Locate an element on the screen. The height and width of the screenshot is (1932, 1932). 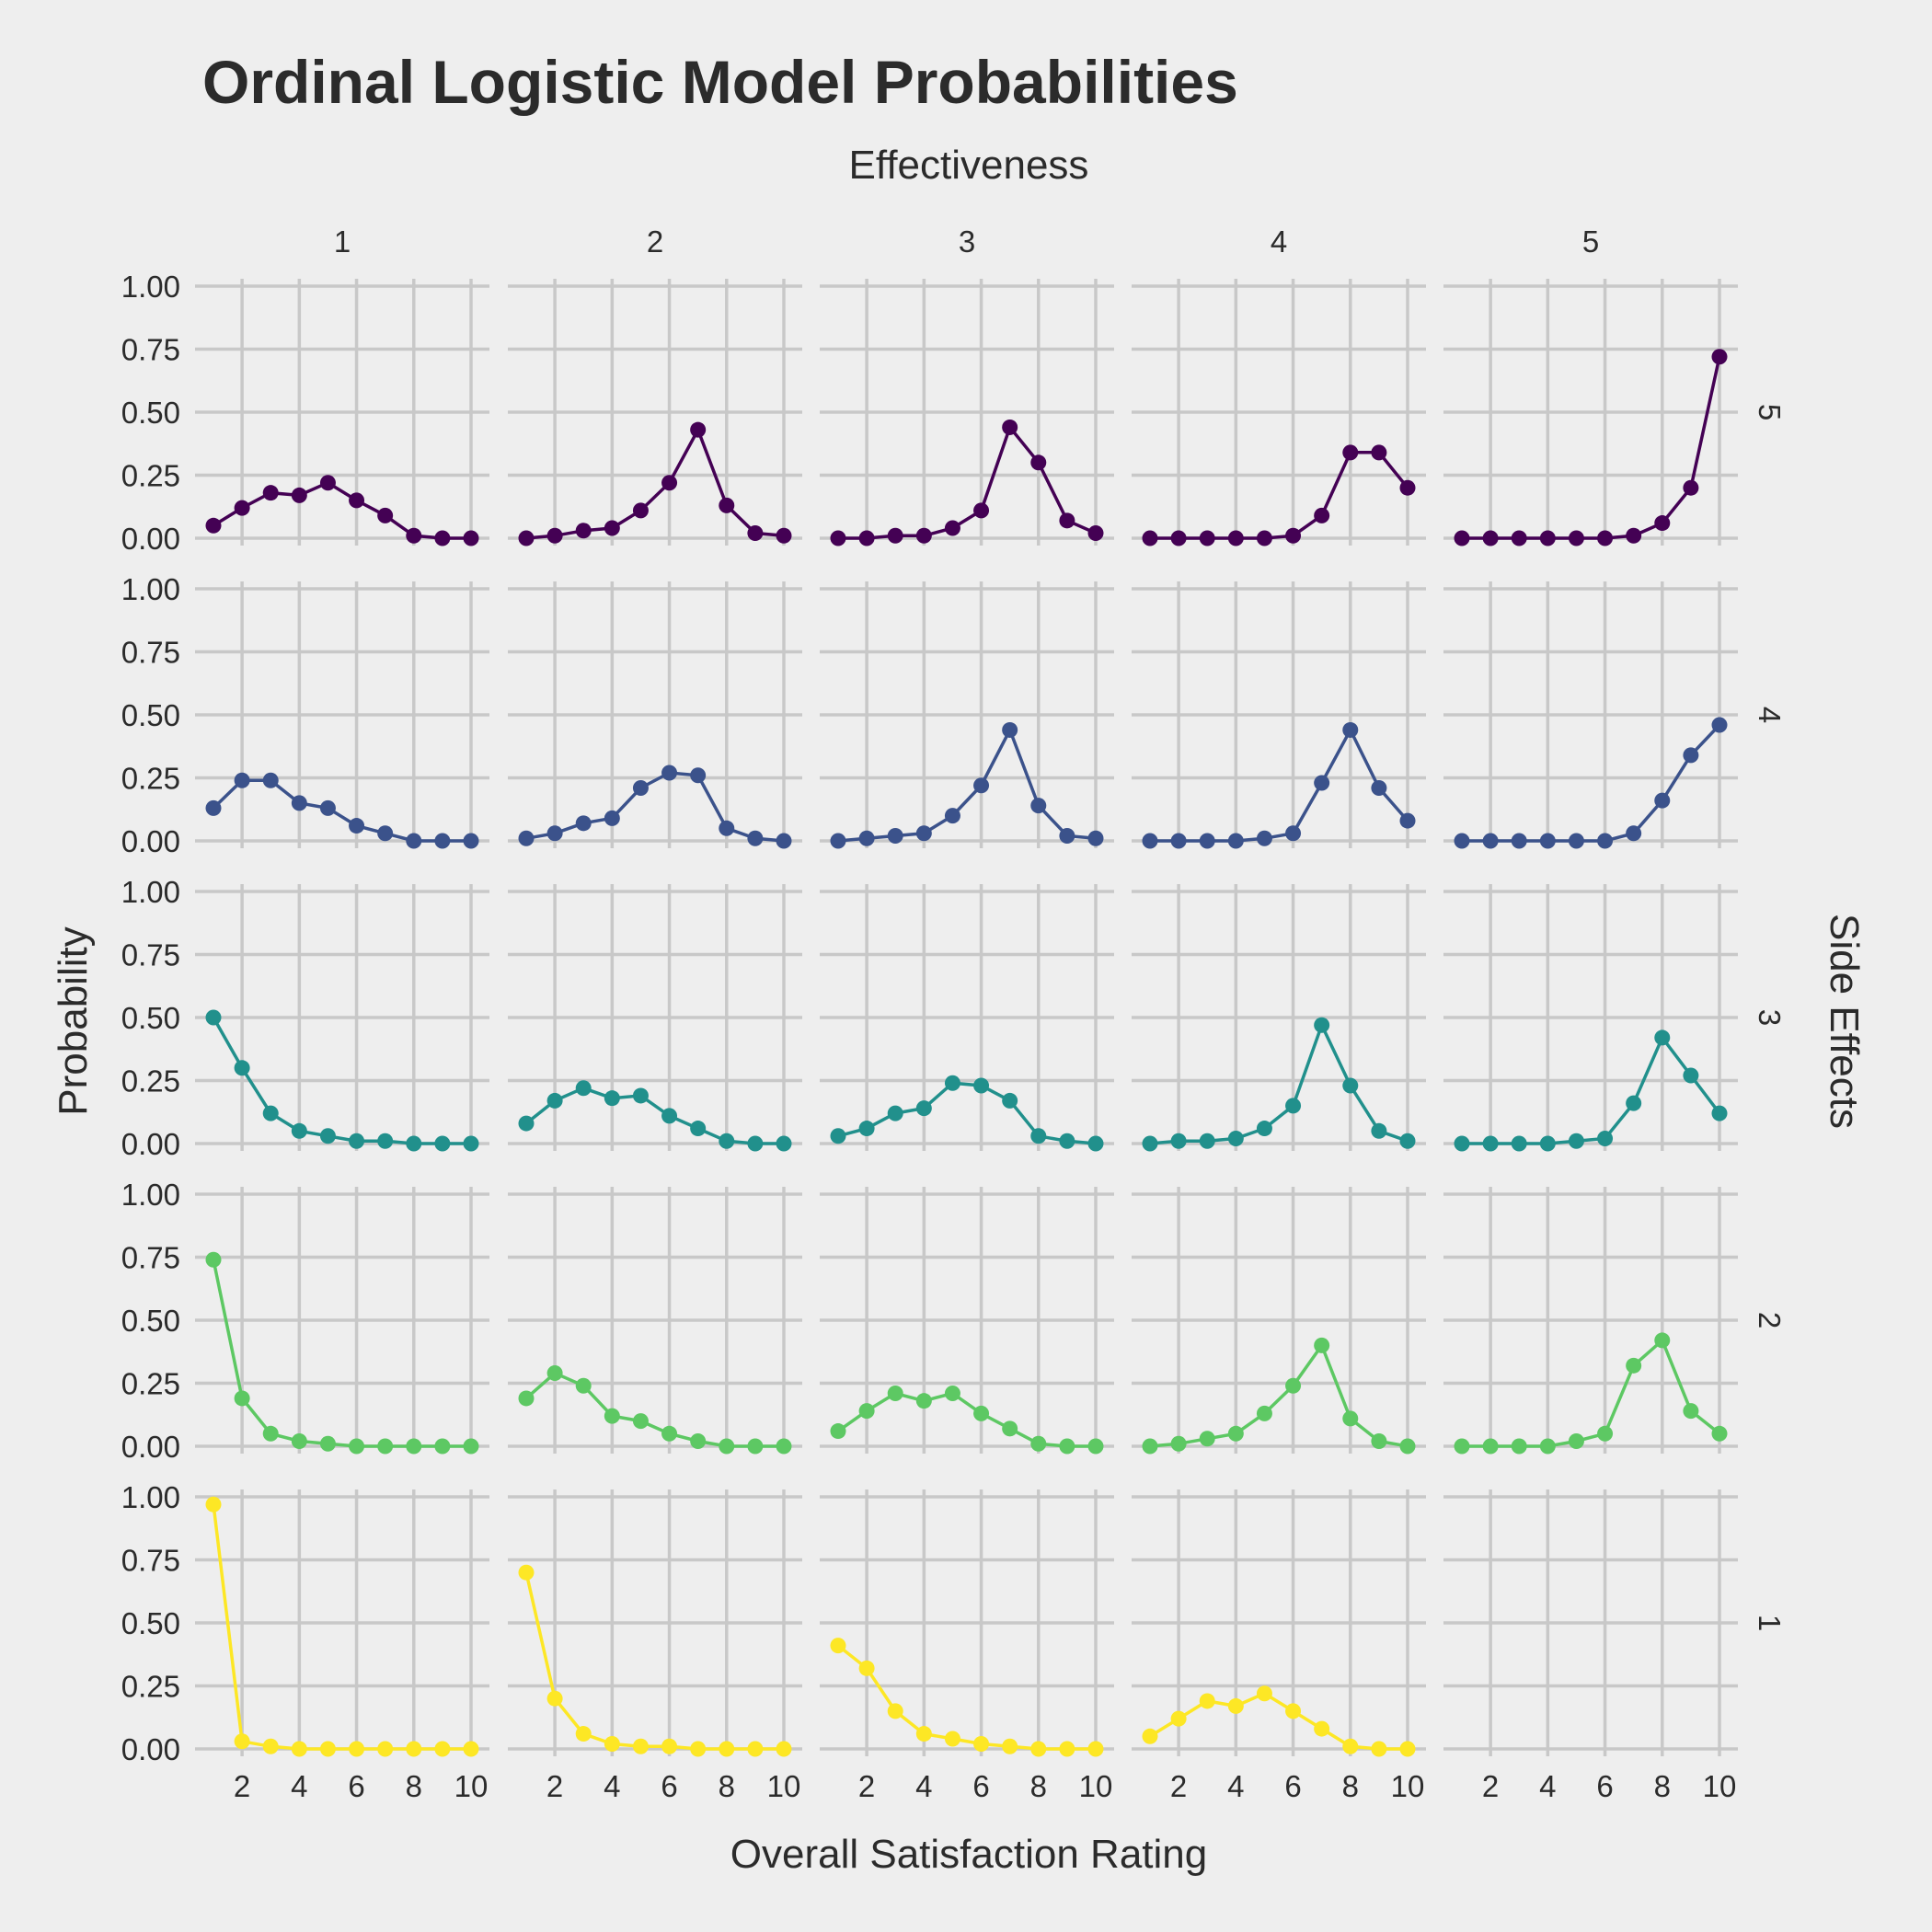
panel-se4-eff1 is located at coordinates (342, 715).